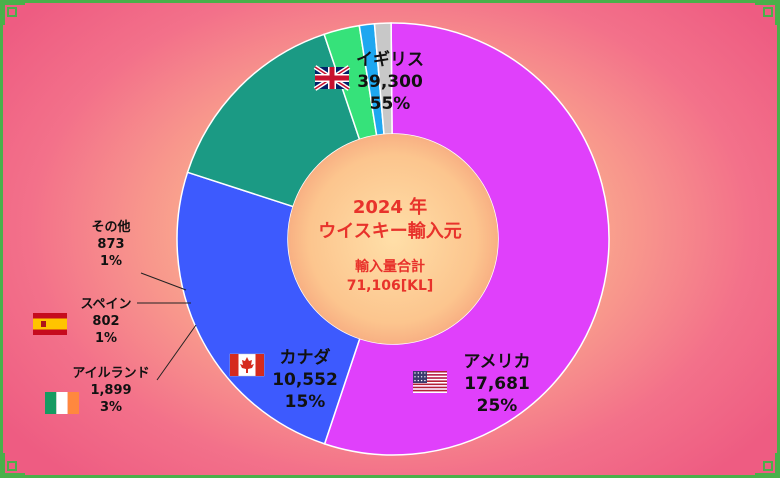  What do you see at coordinates (390, 104) in the screenshot?
I see `slice-label-percent: 55%` at bounding box center [390, 104].